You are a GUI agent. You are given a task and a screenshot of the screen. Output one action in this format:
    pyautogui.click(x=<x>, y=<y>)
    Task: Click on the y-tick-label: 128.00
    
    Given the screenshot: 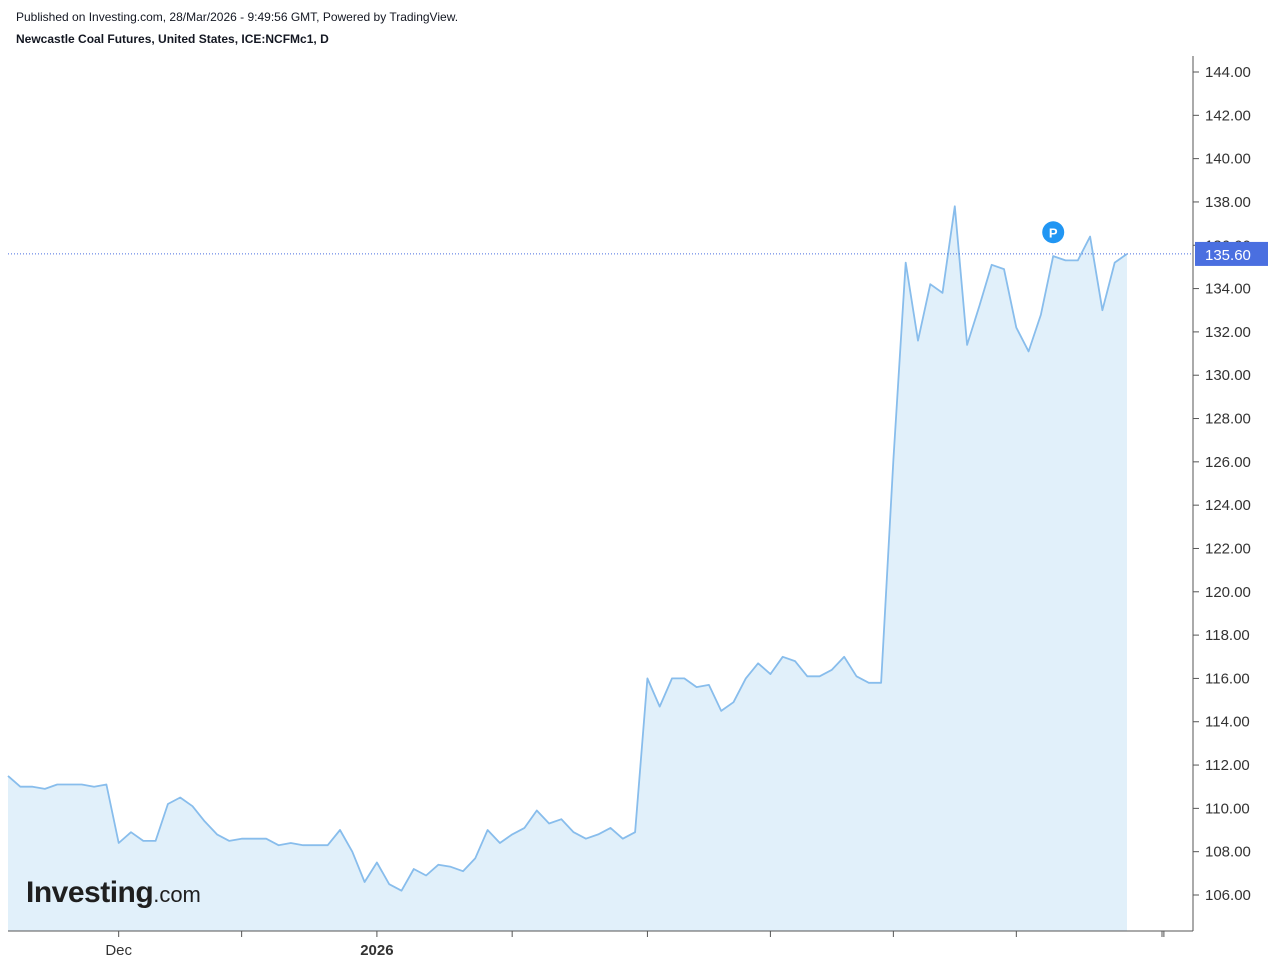 What is the action you would take?
    pyautogui.click(x=1228, y=419)
    